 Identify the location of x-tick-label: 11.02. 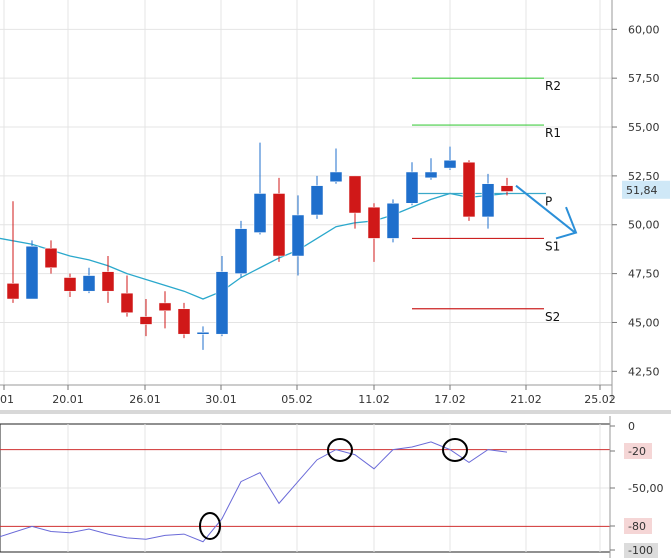
(374, 399).